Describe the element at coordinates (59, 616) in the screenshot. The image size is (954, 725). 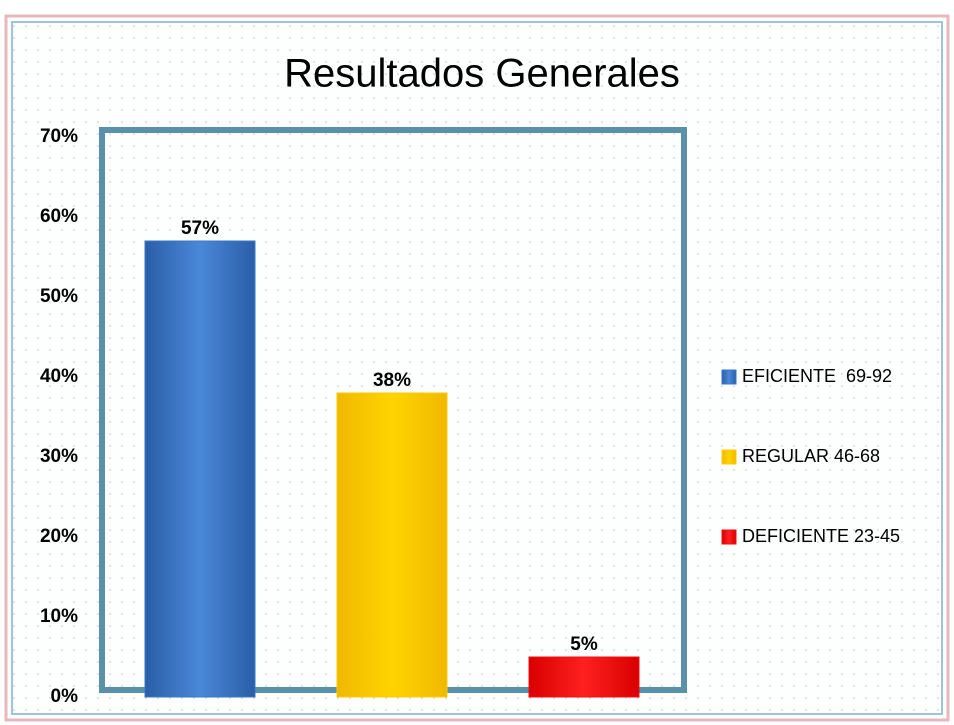
I see `y-tick-label: 10%` at that location.